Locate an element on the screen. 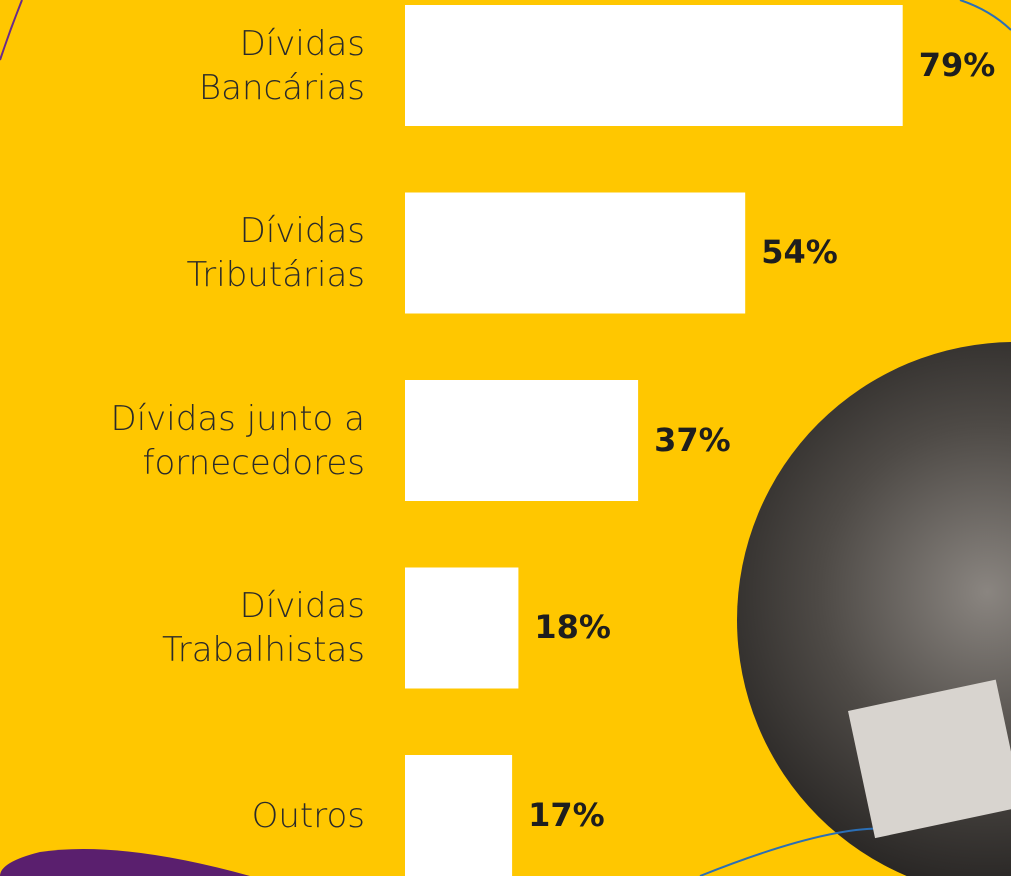 The image size is (1011, 876). category-label: Outros is located at coordinates (308, 815).